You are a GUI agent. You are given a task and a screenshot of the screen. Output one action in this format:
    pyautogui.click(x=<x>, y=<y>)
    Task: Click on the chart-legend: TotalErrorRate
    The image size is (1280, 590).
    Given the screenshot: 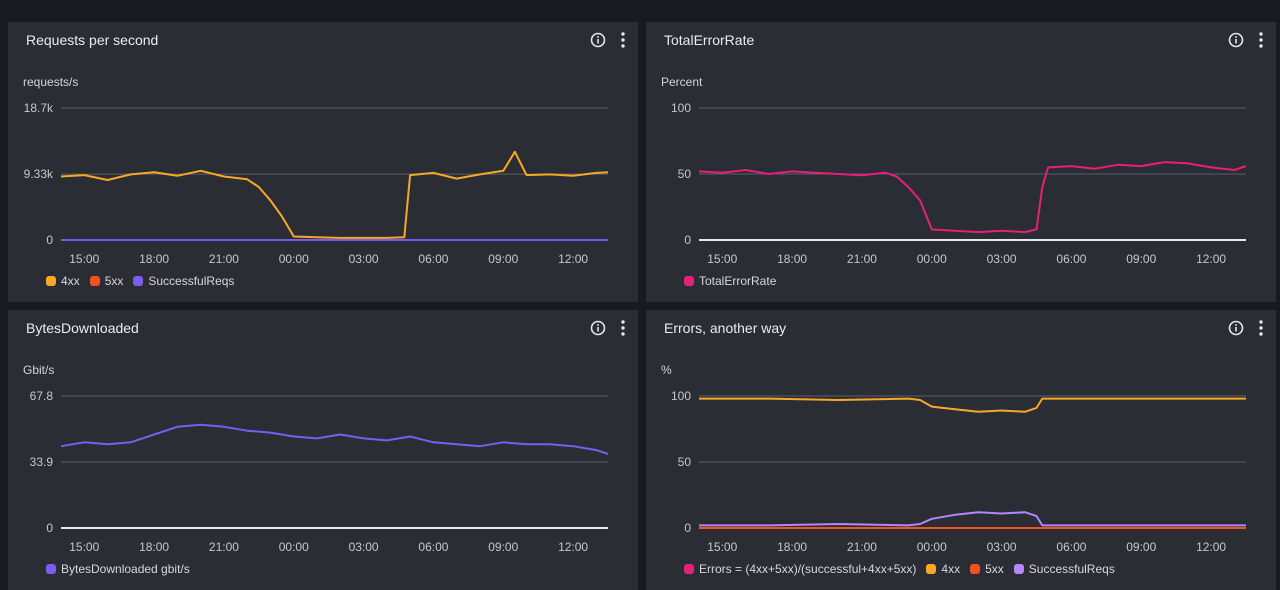 What is the action you would take?
    pyautogui.click(x=730, y=281)
    